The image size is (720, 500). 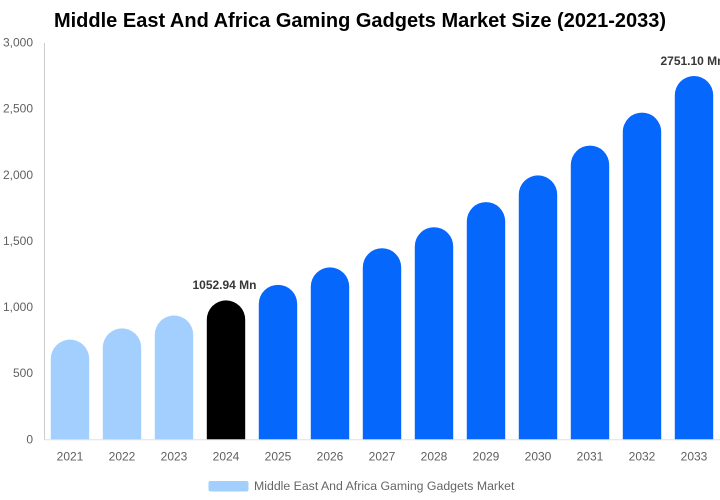 What do you see at coordinates (642, 457) in the screenshot?
I see `svg-text: 2032` at bounding box center [642, 457].